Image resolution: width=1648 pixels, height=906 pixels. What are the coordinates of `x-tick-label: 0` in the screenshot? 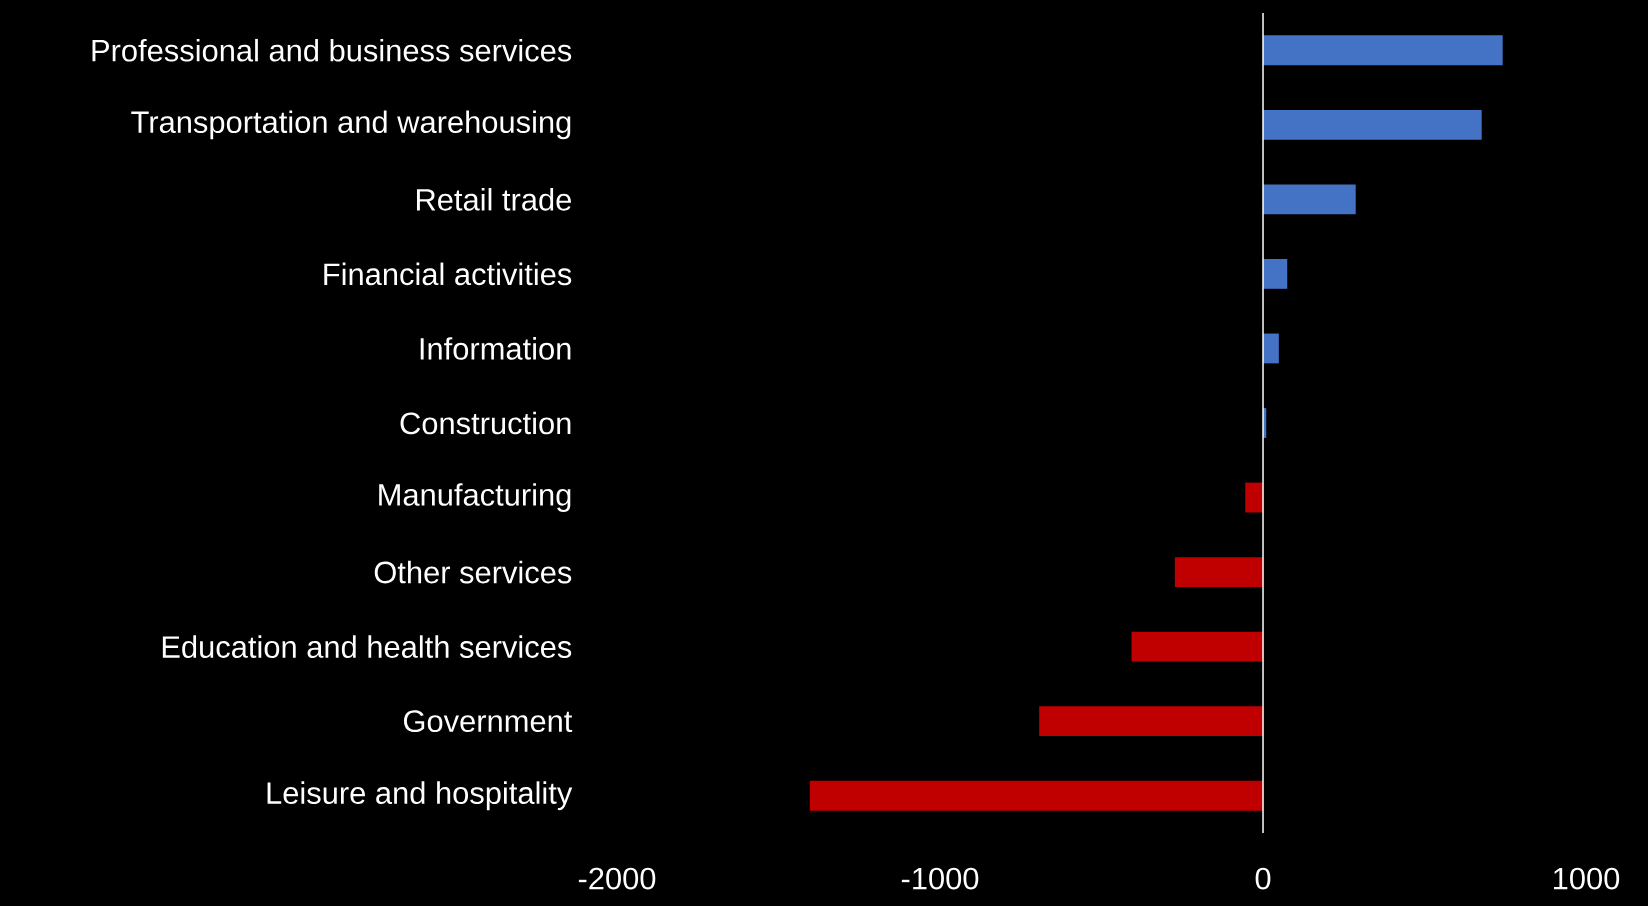 It's located at (1263, 878).